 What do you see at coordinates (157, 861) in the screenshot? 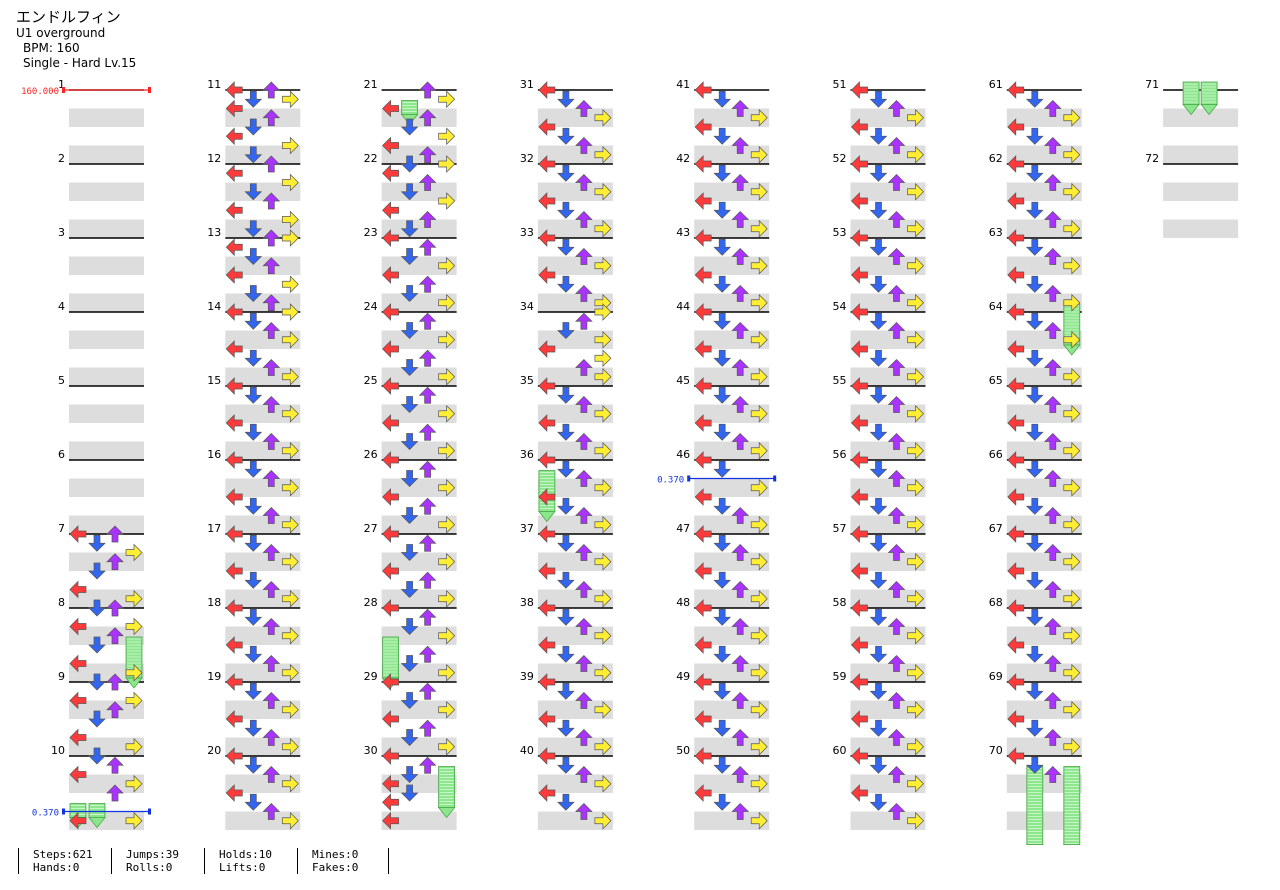
I see `stats-col-jumps: Jumps:39 Rolls:0` at bounding box center [157, 861].